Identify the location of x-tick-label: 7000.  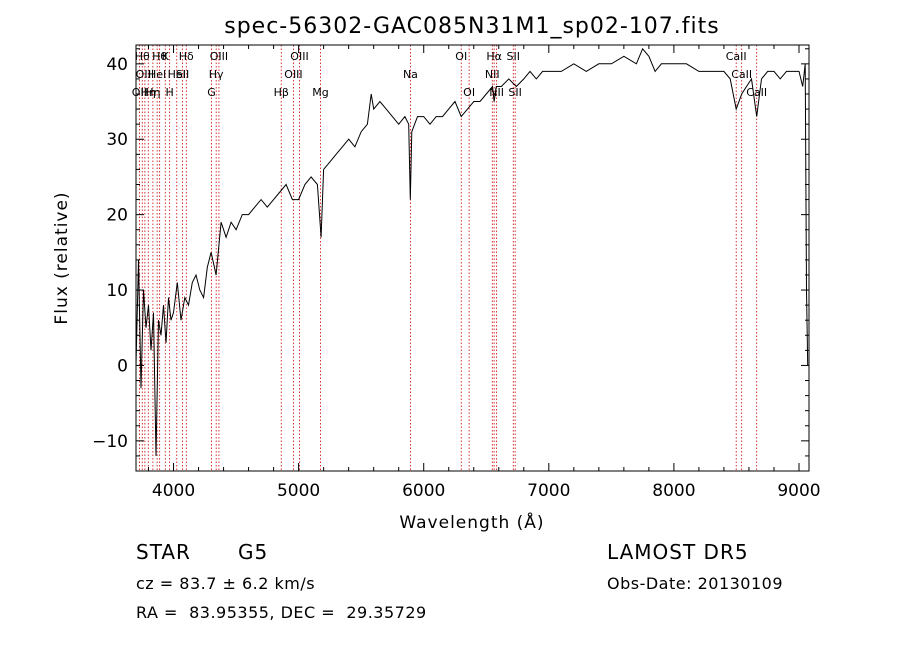
(548, 491).